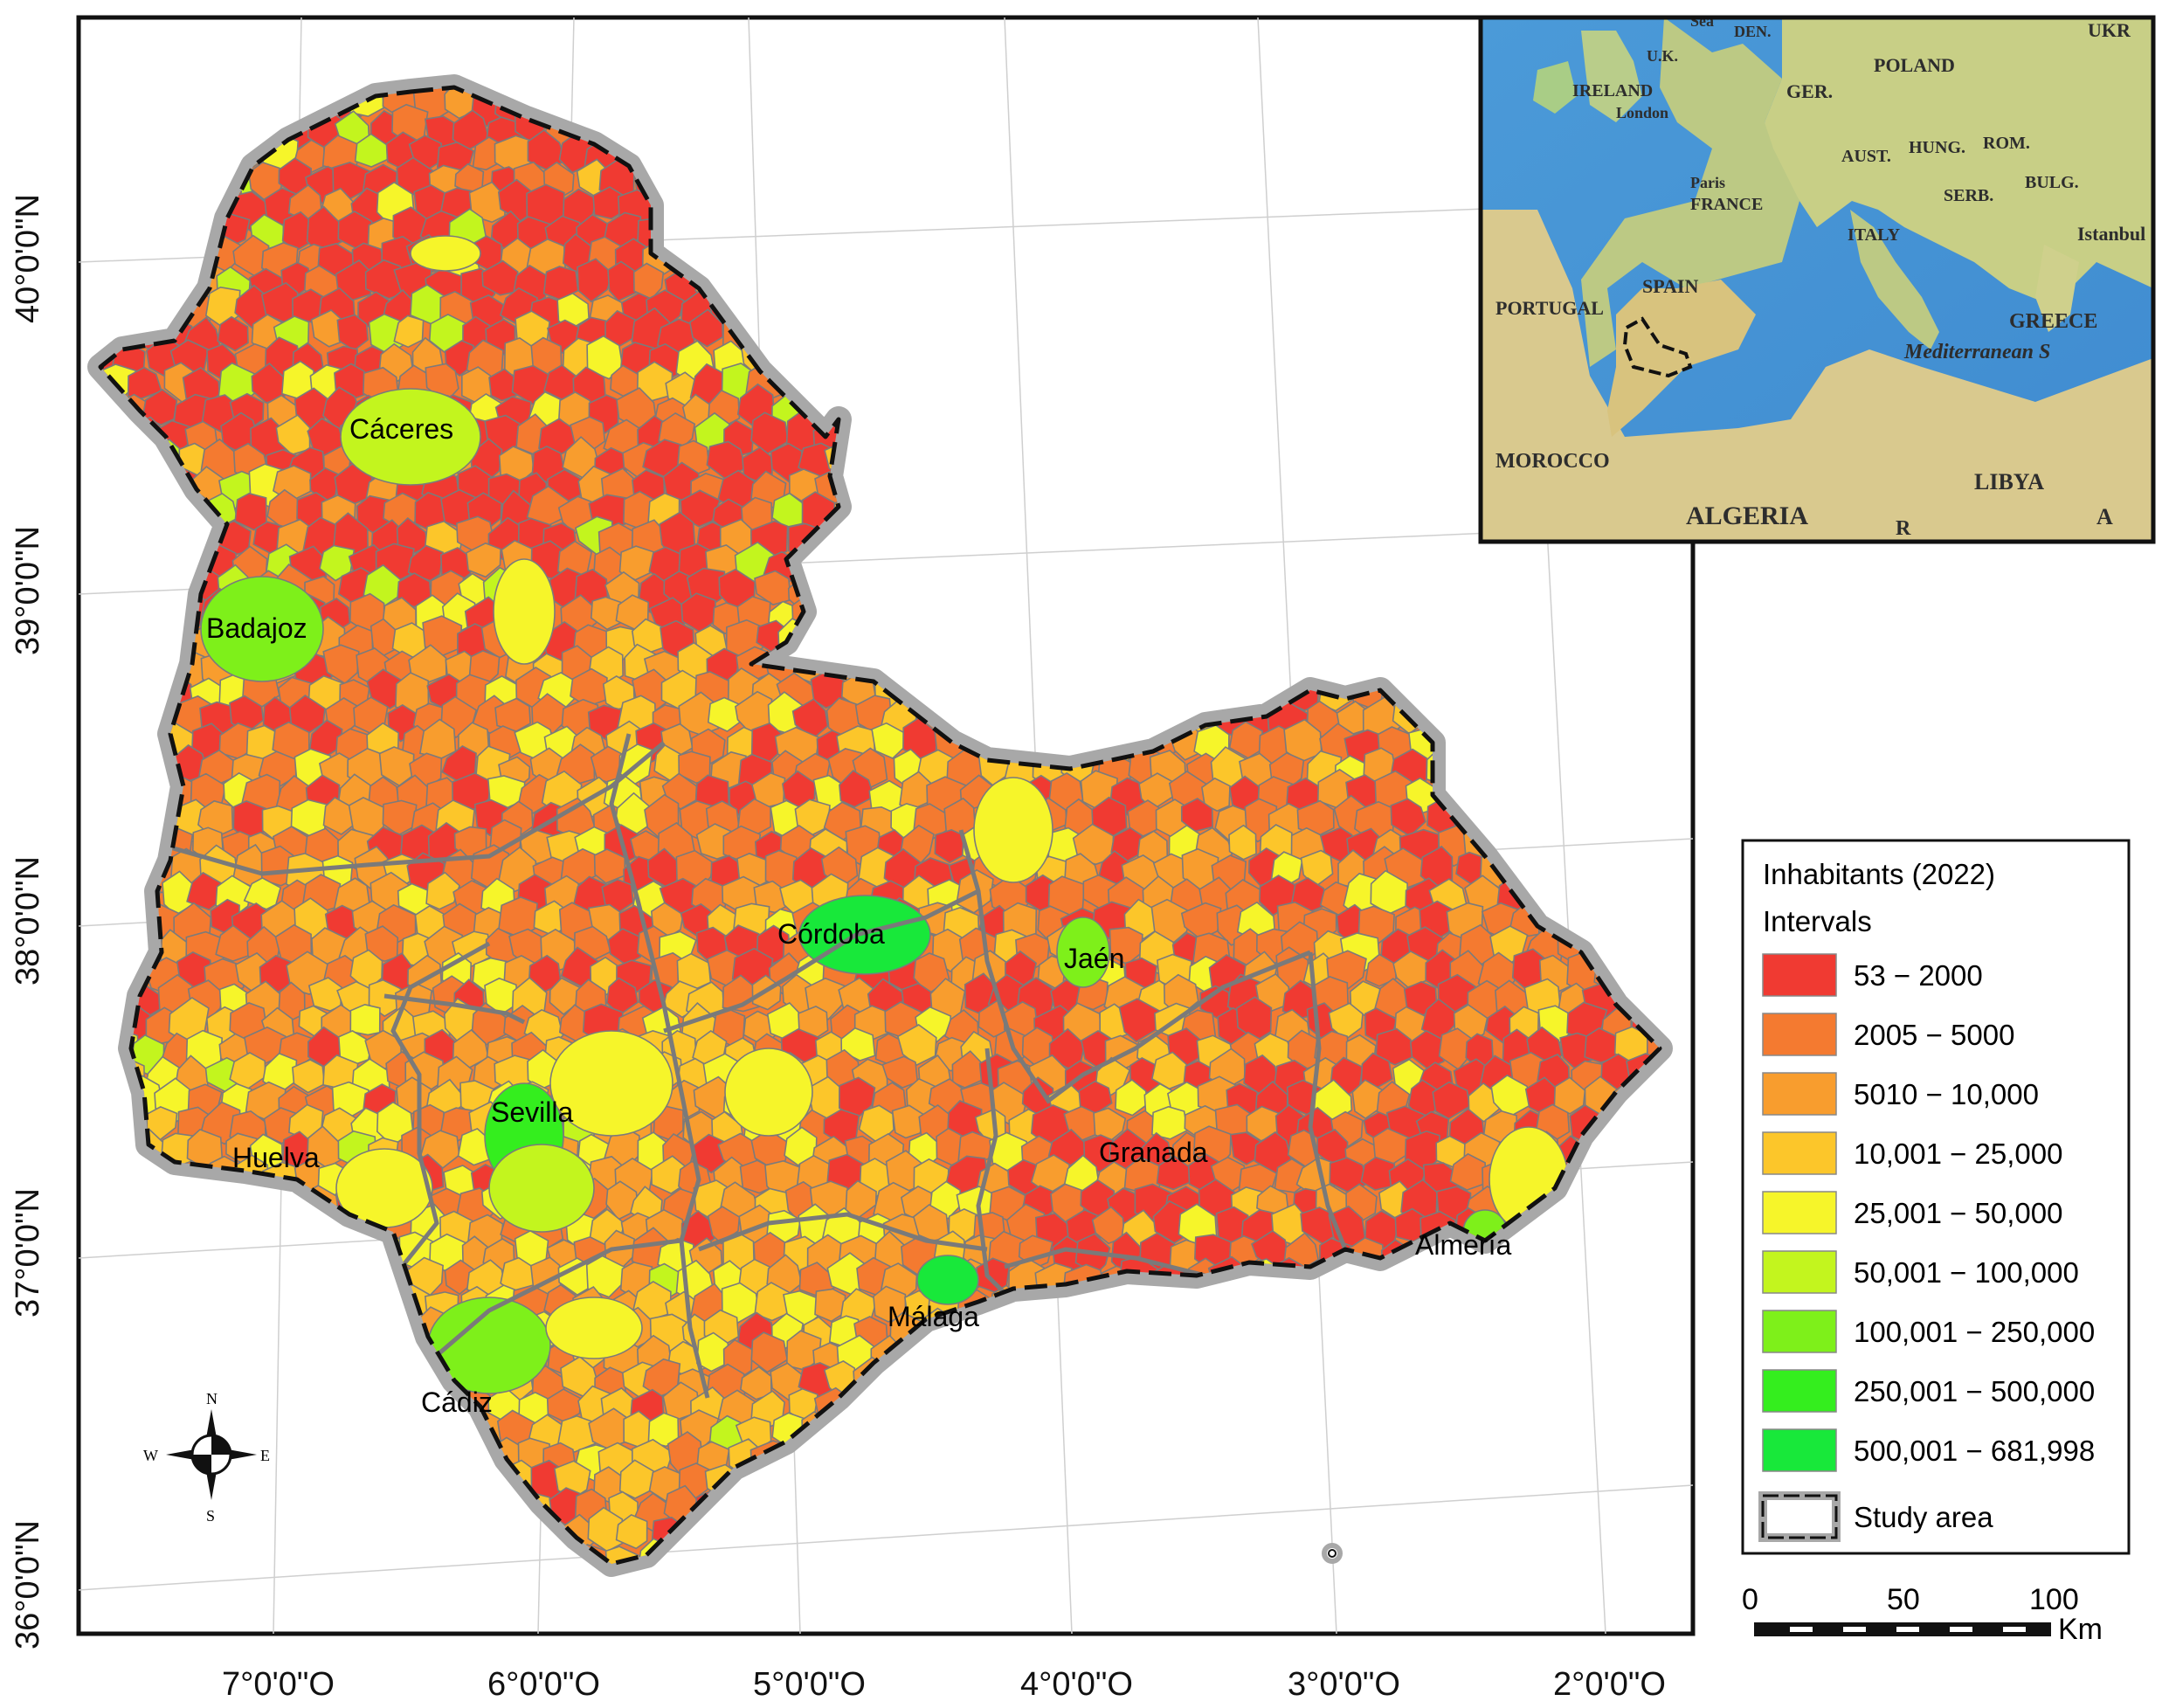 The image size is (2162, 1708). I want to click on inset-label-3: IRELAND, so click(1612, 91).